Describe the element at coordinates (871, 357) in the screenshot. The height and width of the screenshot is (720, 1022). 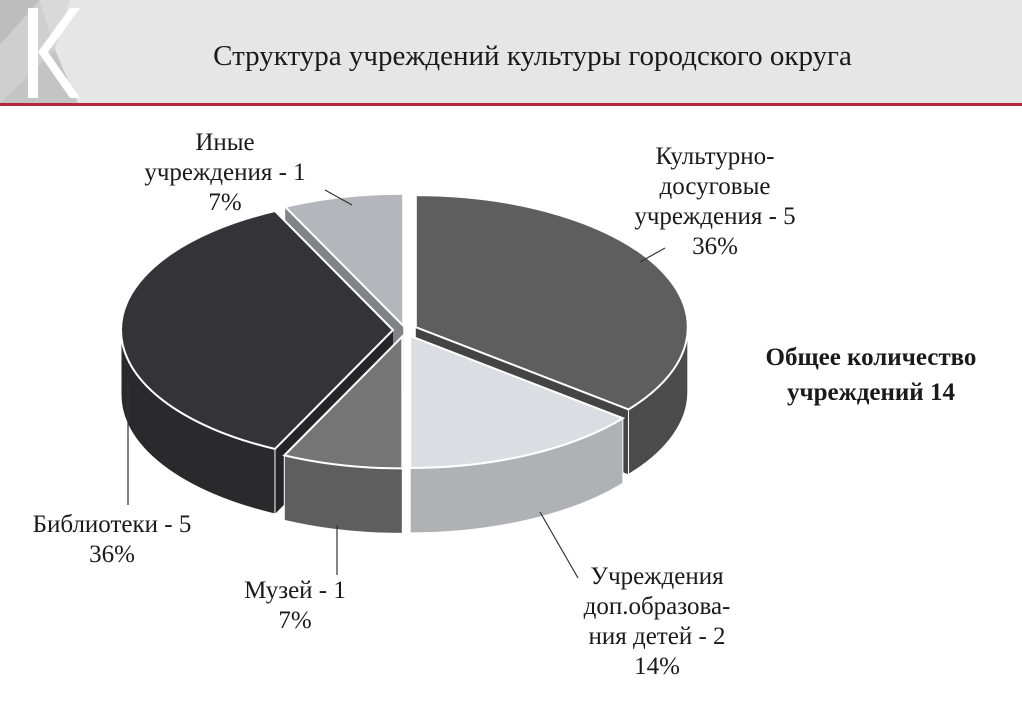
I see `total-count-line1: Общее количество` at that location.